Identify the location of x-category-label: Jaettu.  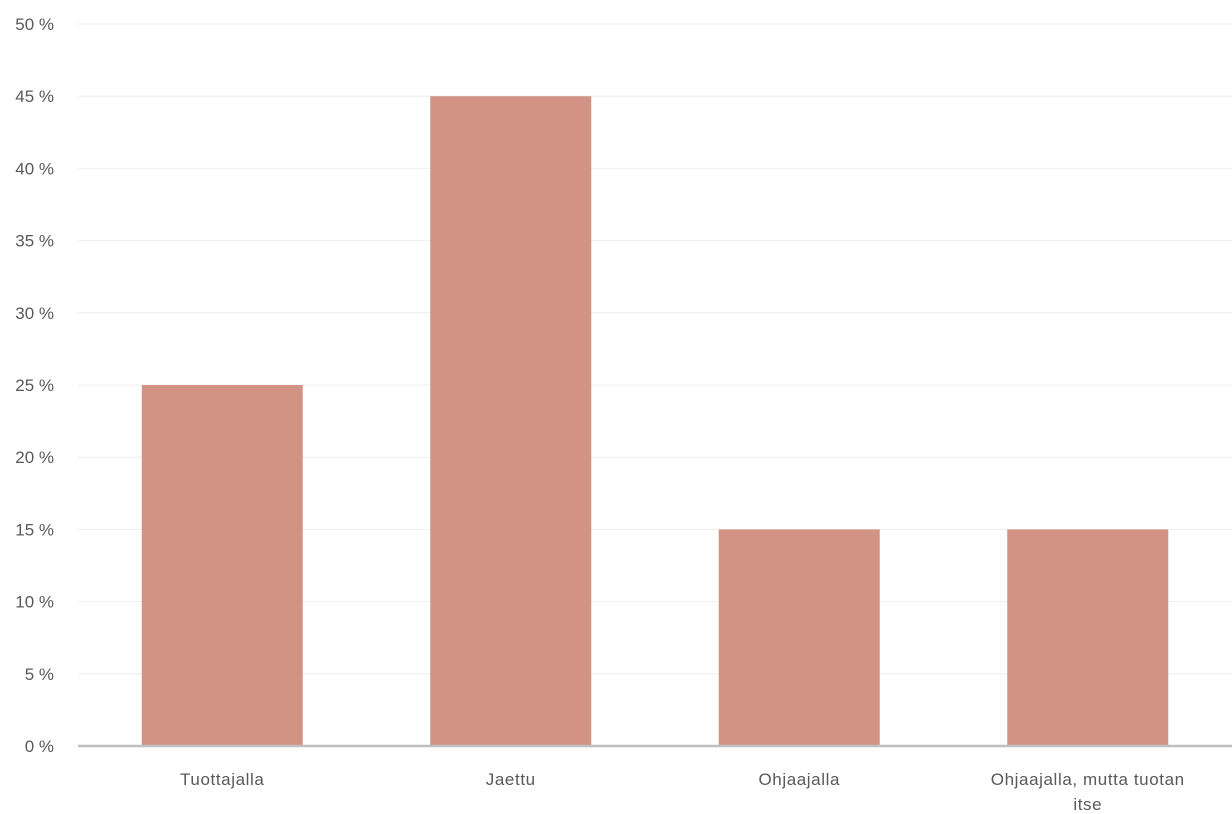
(511, 779).